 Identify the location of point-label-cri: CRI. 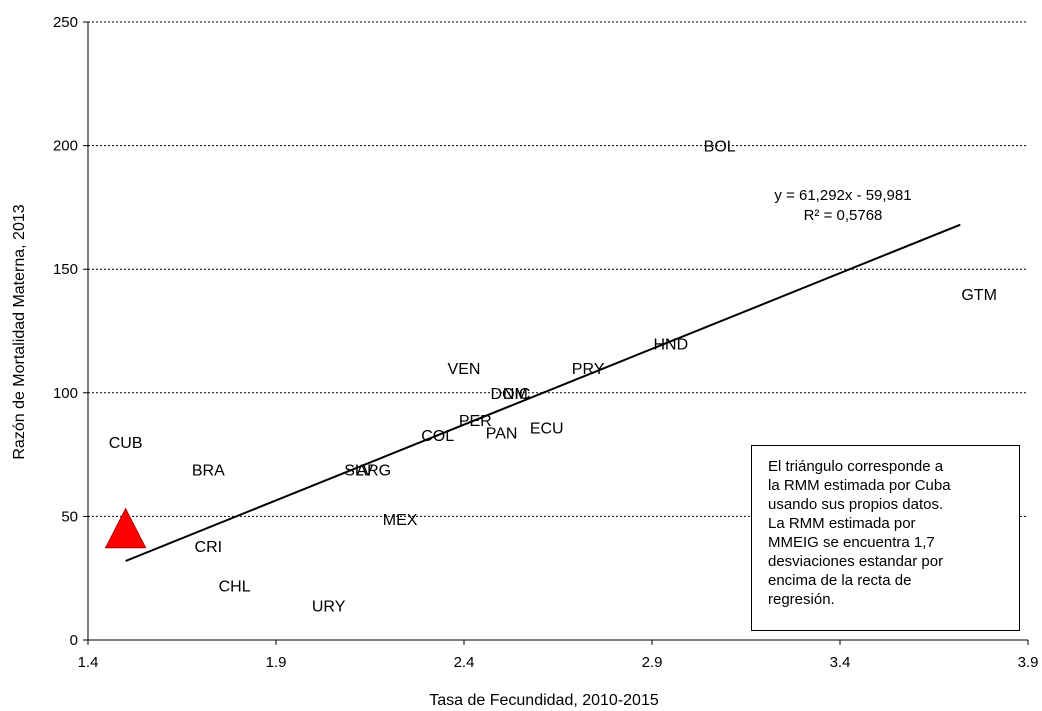
(209, 547).